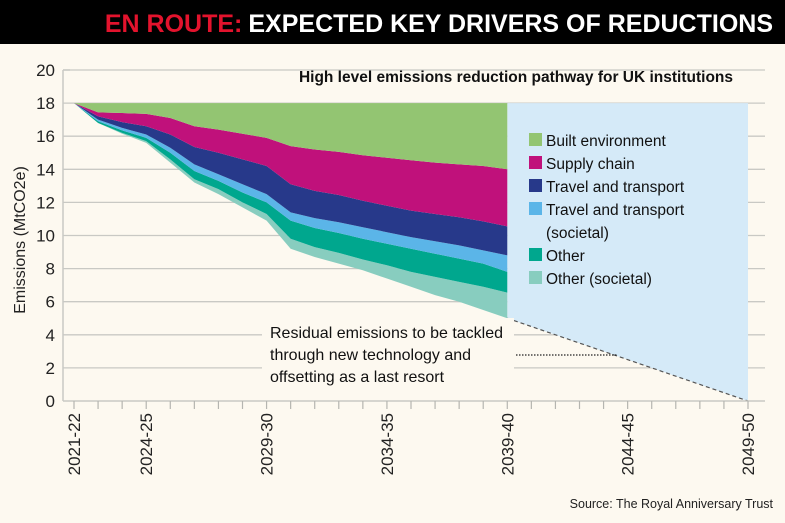 This screenshot has width=785, height=523. Describe the element at coordinates (357, 377) in the screenshot. I see `annotation-line: offsetting as a last resort` at that location.